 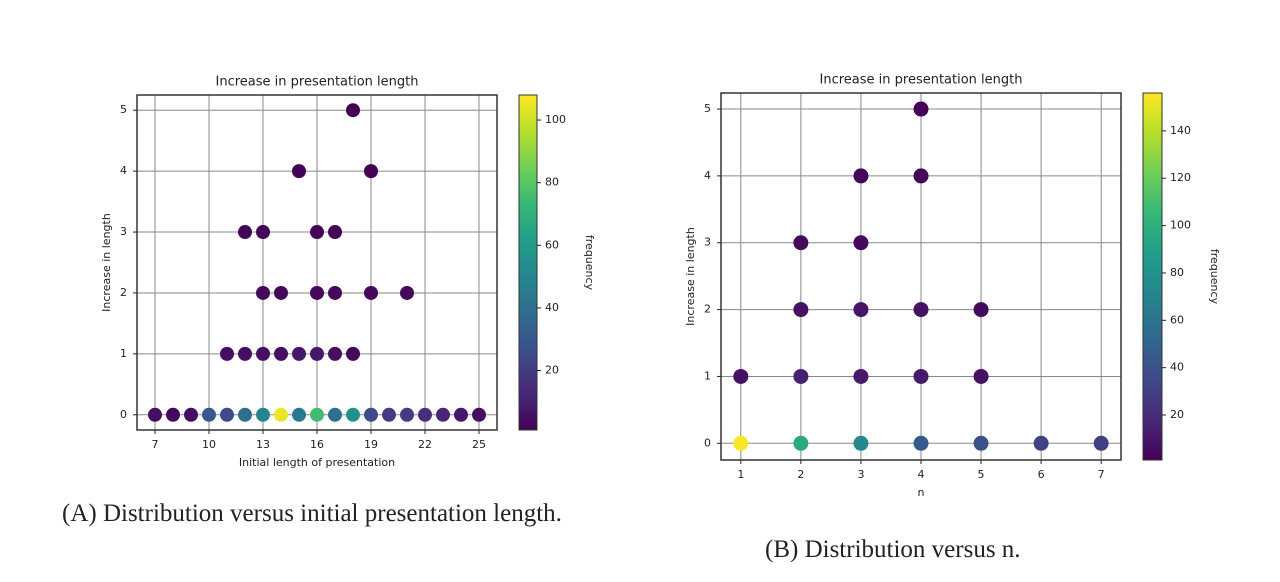 What do you see at coordinates (860, 474) in the screenshot?
I see `x-tick-label: 3` at bounding box center [860, 474].